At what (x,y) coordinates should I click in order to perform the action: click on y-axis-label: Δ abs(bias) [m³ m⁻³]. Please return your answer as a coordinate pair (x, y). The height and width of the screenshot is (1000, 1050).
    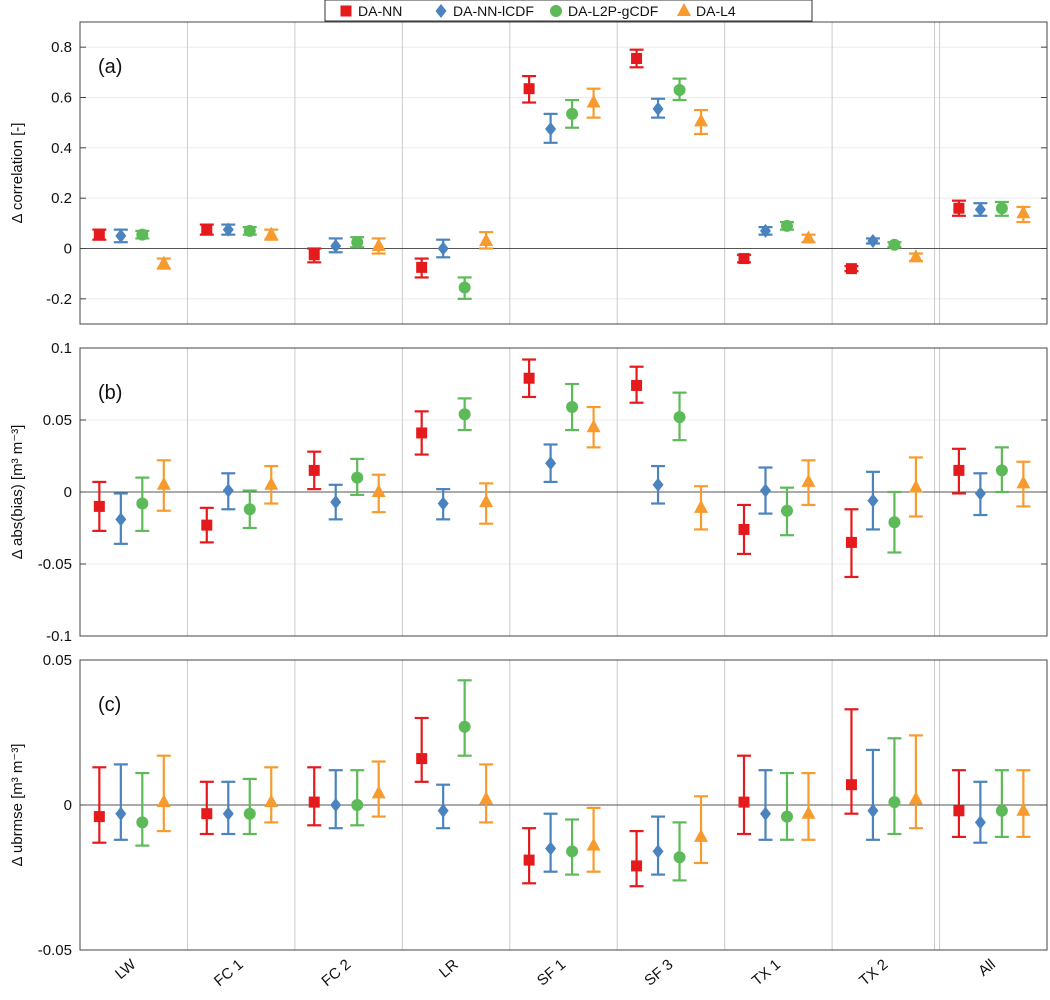
    Looking at the image, I should click on (17, 492).